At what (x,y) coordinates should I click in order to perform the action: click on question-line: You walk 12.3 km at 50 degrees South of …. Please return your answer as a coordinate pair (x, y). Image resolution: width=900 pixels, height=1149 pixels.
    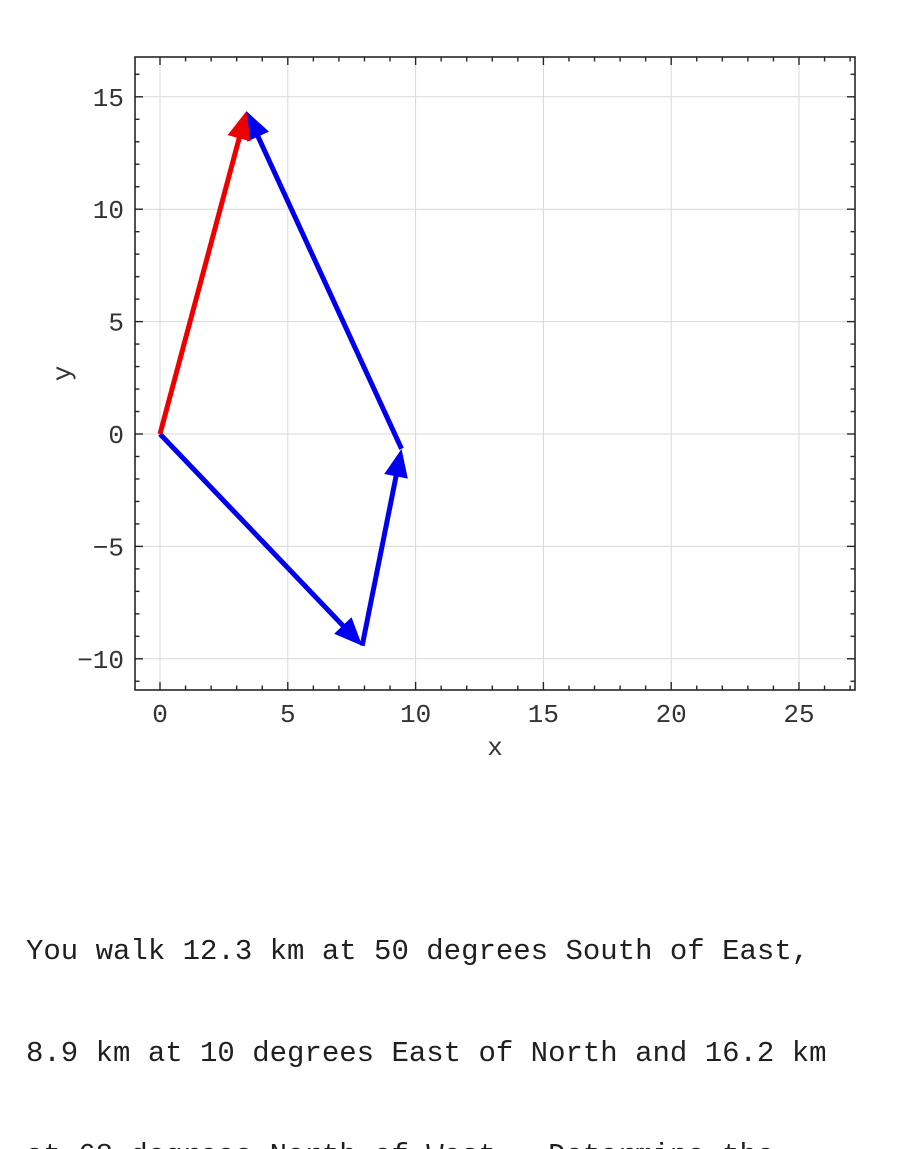
    Looking at the image, I should click on (418, 951).